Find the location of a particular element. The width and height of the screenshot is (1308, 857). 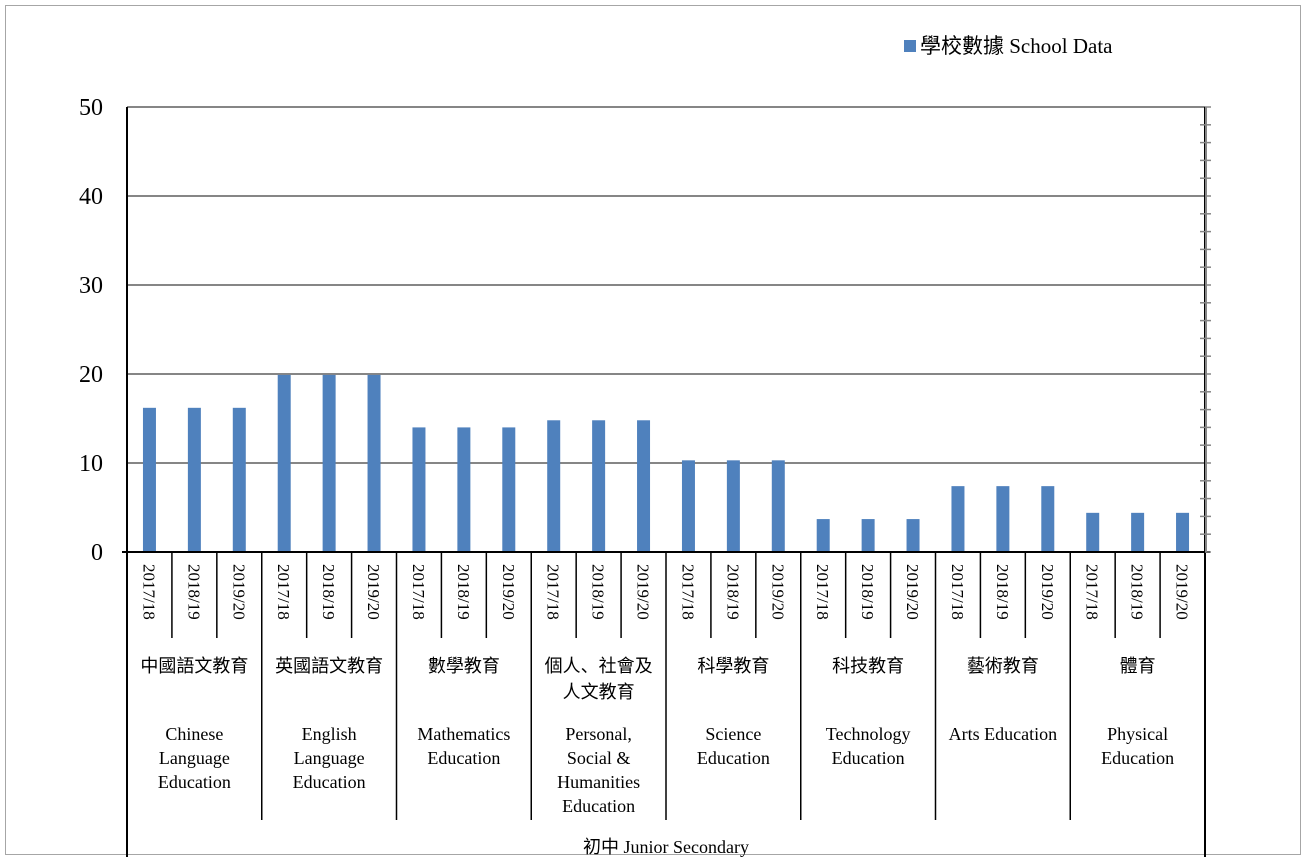

level-label: 初中 Junior Secondary is located at coordinates (666, 847).